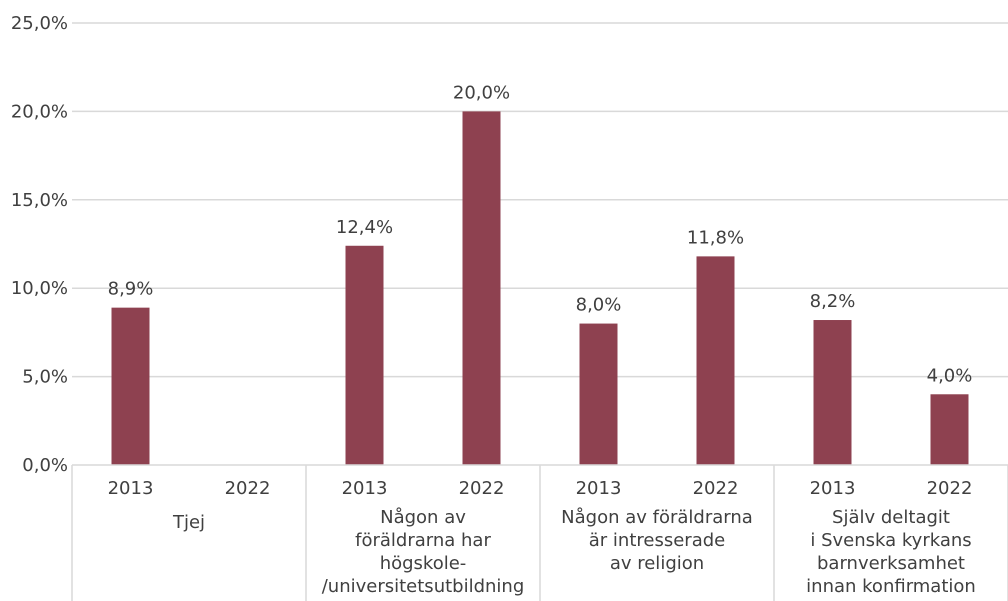  What do you see at coordinates (657, 540) in the screenshot?
I see `group-label: är intresserade` at bounding box center [657, 540].